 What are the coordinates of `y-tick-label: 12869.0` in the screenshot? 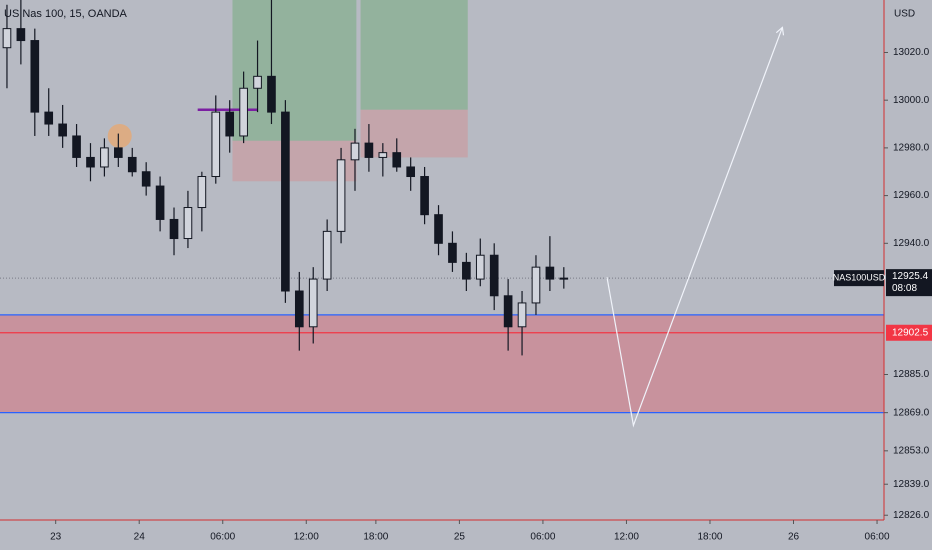 It's located at (911, 412).